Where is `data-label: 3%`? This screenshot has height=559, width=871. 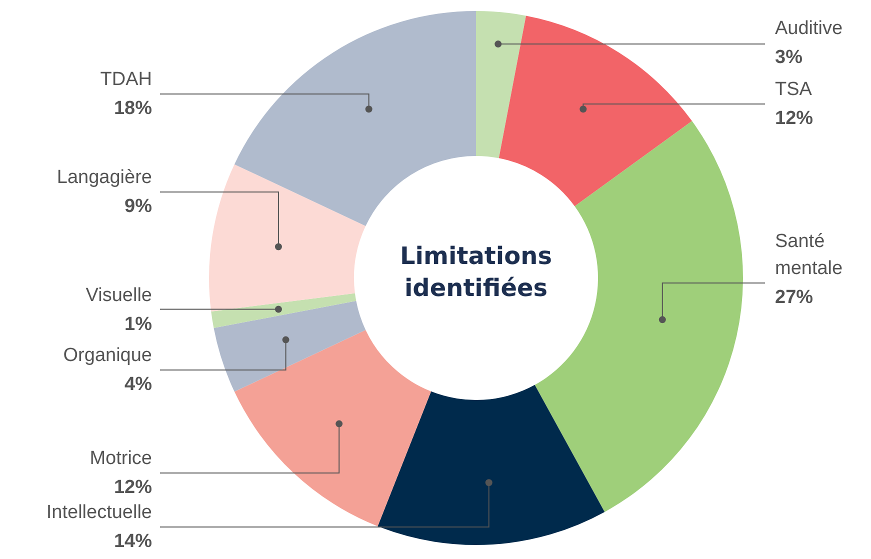 data-label: 3% is located at coordinates (789, 57).